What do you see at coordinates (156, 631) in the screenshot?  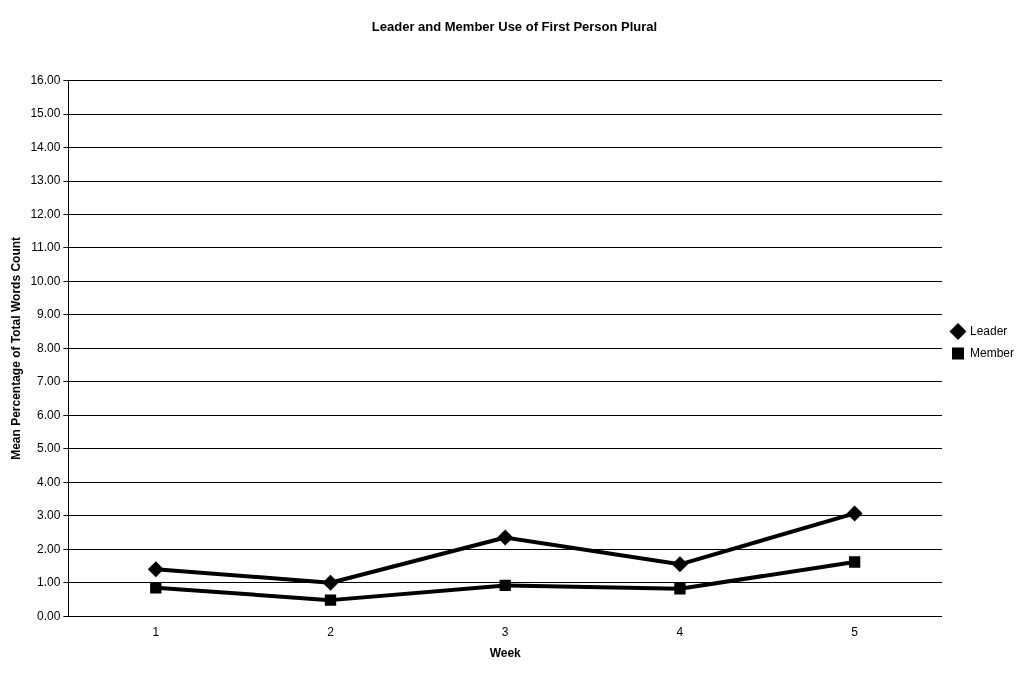 I see `x-tick-label: 1` at bounding box center [156, 631].